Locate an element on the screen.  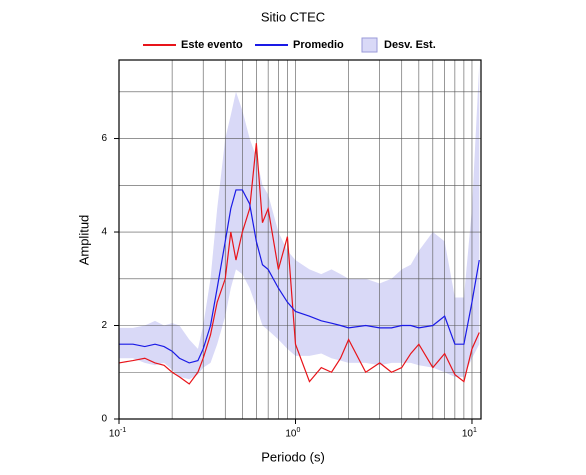
x-tick-exponent: 0 is located at coordinates (298, 430).